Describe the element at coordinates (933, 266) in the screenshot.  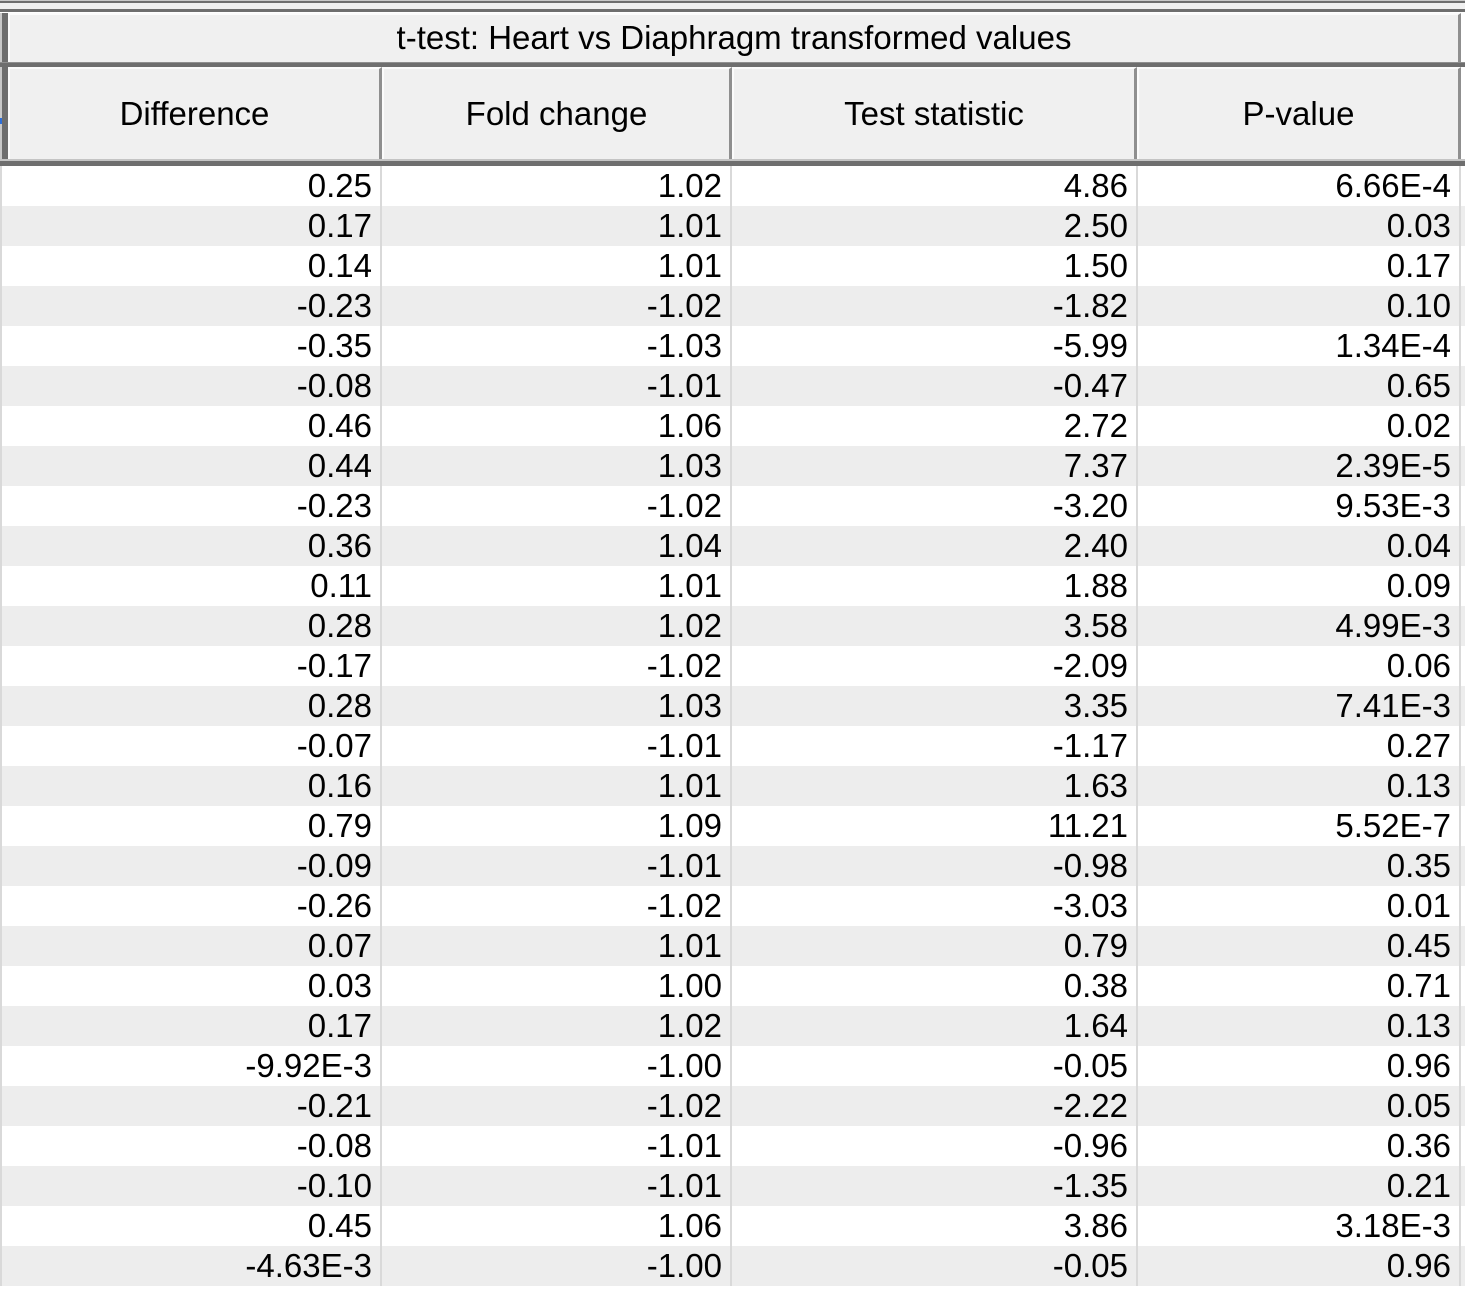
I see `cell-test-statistic: 1.50` at that location.